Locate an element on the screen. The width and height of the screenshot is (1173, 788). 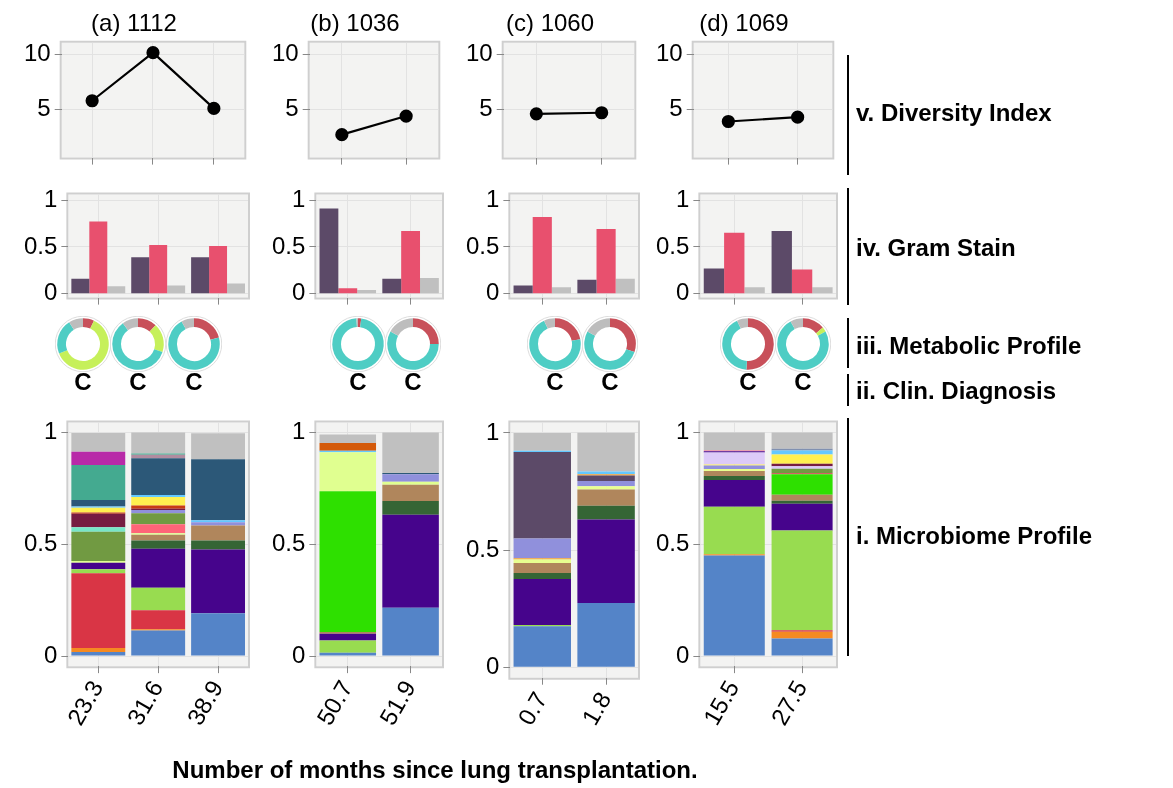
text: i. Microbiome Profile is located at coordinates (974, 536).